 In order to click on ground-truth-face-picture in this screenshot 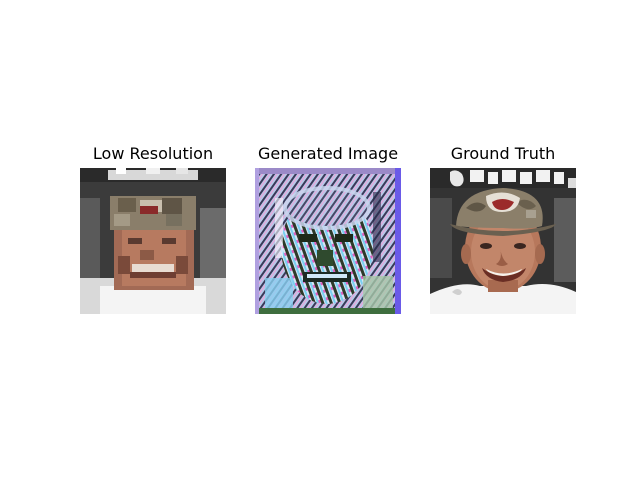, I will do `click(503, 241)`.